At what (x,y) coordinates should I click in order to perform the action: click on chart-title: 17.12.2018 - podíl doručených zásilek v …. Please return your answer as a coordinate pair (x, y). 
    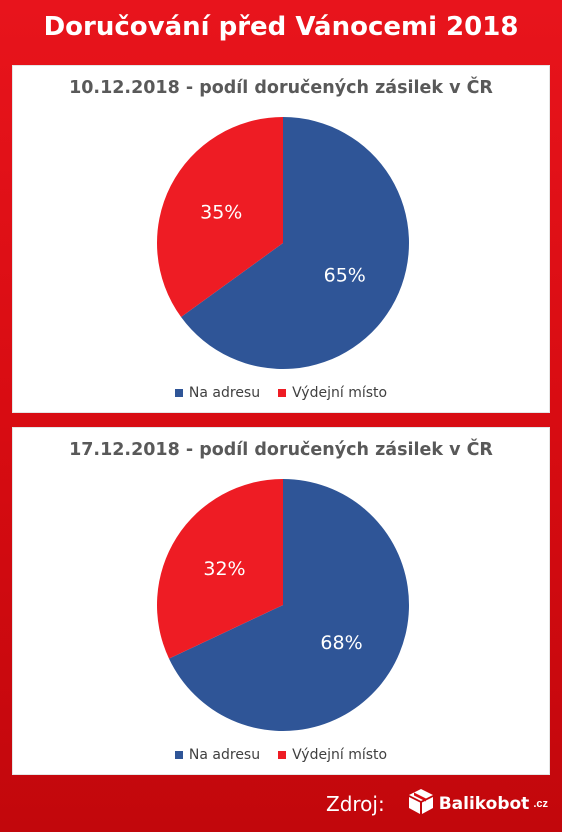
    Looking at the image, I should click on (281, 450).